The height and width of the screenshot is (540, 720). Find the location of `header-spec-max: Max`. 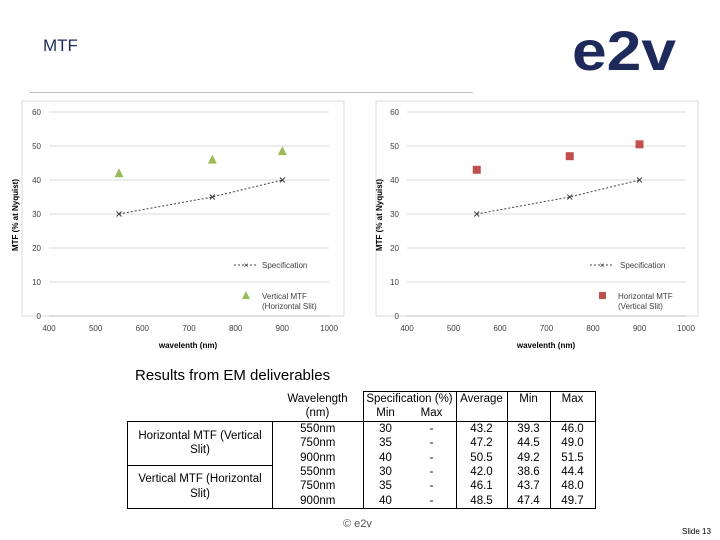

header-spec-max: Max is located at coordinates (431, 413).